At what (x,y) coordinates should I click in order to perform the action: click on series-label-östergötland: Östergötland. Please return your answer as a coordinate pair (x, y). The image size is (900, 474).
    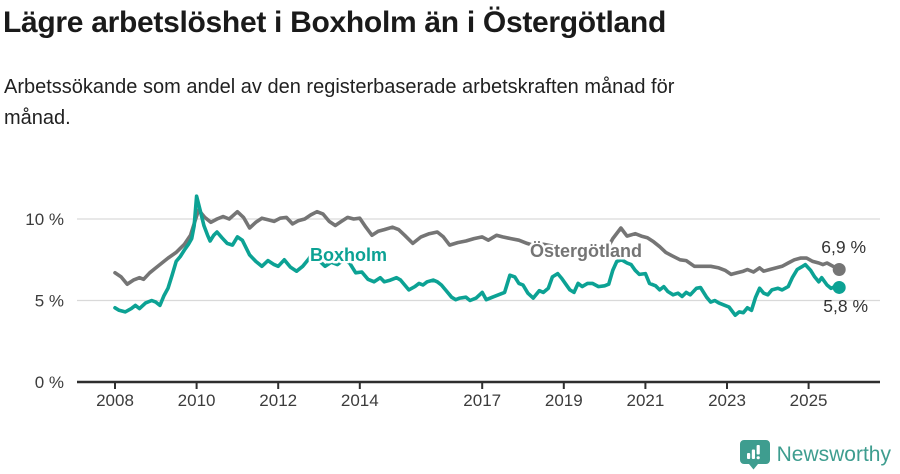
    Looking at the image, I should click on (586, 251).